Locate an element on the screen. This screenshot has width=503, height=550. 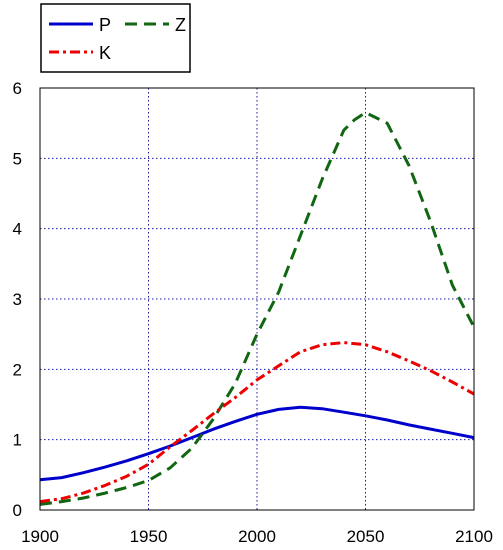
x-tick-label-2100: 2100 is located at coordinates (474, 536).